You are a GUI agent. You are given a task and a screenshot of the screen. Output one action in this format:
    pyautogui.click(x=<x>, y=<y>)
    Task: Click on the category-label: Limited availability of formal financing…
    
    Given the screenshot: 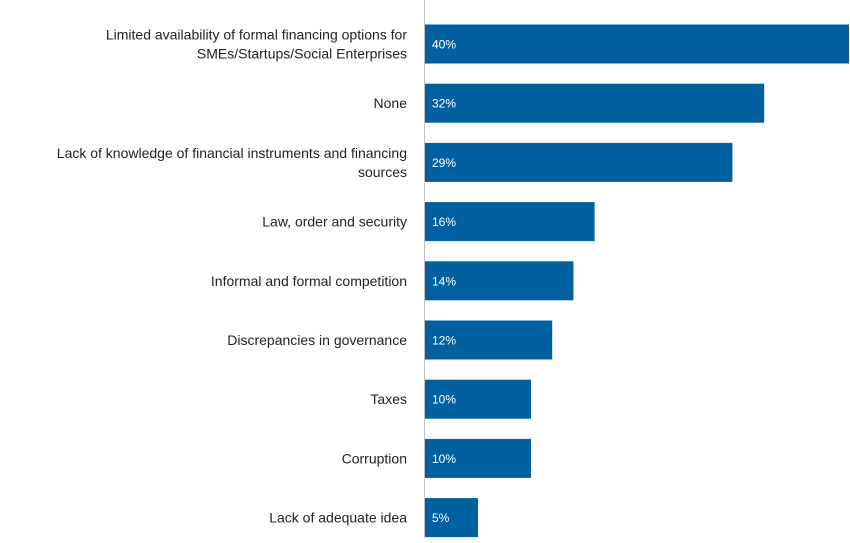 What is the action you would take?
    pyautogui.click(x=256, y=44)
    